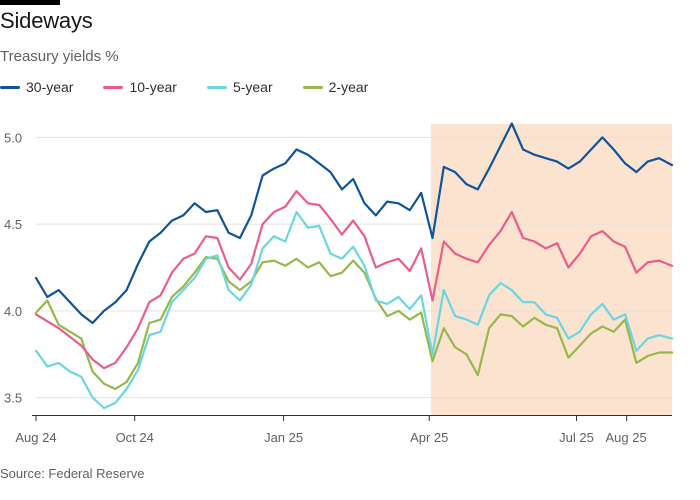  I want to click on legend-label-2-year: 2-year, so click(348, 87).